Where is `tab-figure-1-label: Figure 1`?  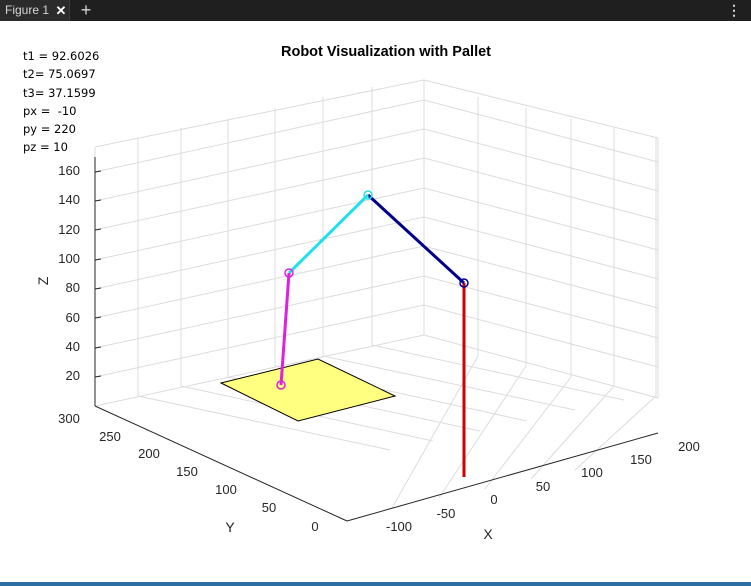
tab-figure-1-label: Figure 1 is located at coordinates (27, 10).